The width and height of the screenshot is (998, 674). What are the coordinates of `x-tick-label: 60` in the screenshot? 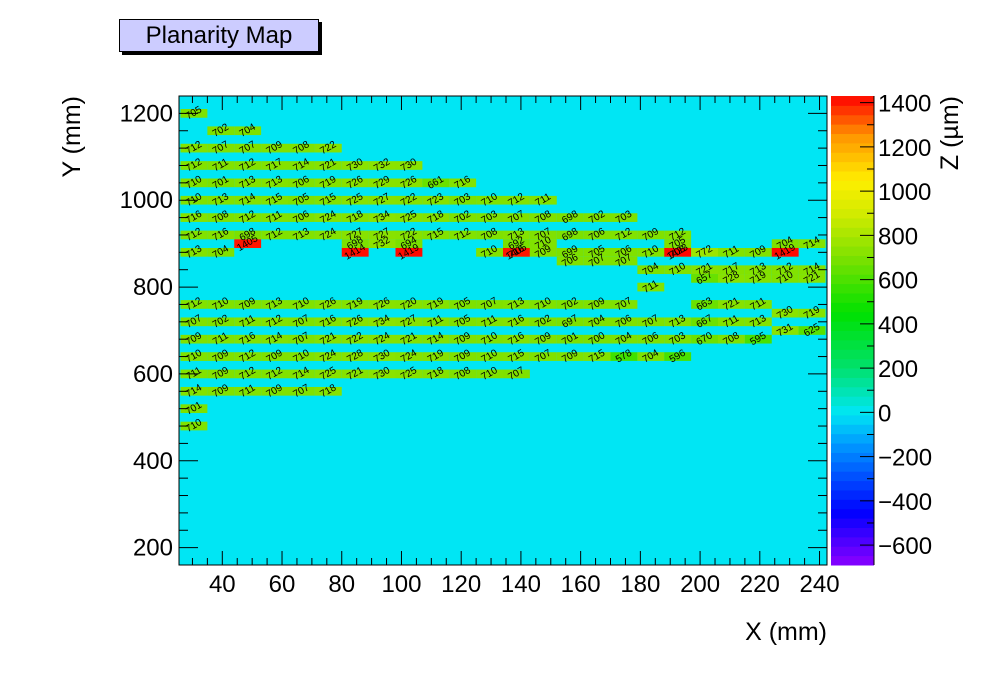 It's located at (282, 584).